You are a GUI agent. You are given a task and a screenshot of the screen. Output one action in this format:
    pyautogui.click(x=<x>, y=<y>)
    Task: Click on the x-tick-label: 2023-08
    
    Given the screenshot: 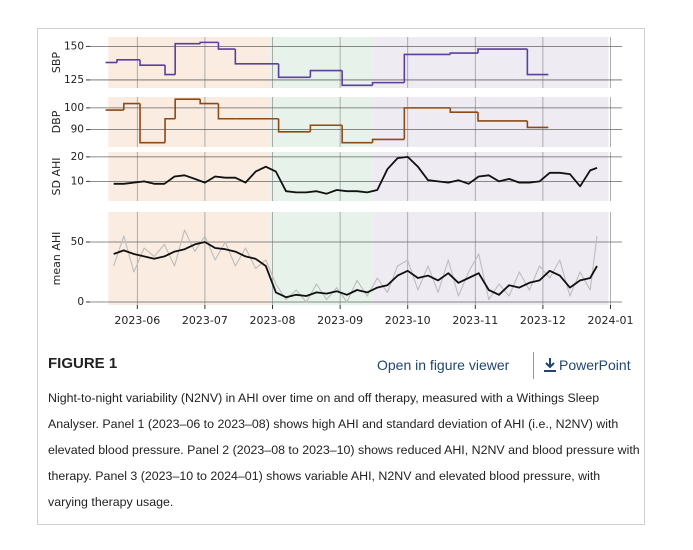 What is the action you would take?
    pyautogui.click(x=273, y=320)
    